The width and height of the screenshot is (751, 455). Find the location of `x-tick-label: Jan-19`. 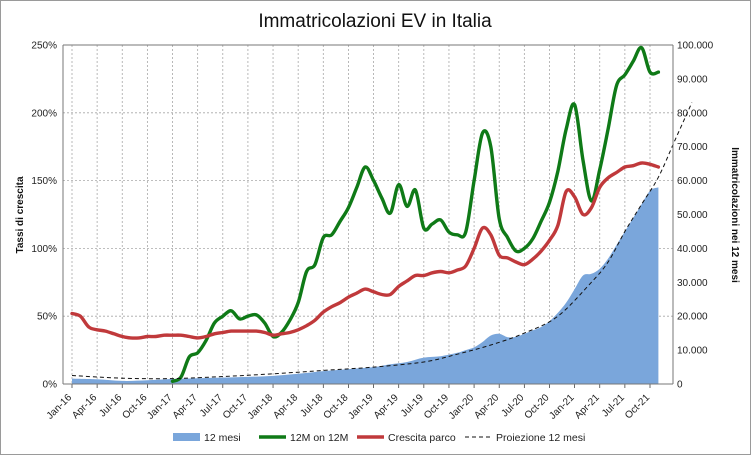

x-tick-label: Jan-19 is located at coordinates (361, 407).